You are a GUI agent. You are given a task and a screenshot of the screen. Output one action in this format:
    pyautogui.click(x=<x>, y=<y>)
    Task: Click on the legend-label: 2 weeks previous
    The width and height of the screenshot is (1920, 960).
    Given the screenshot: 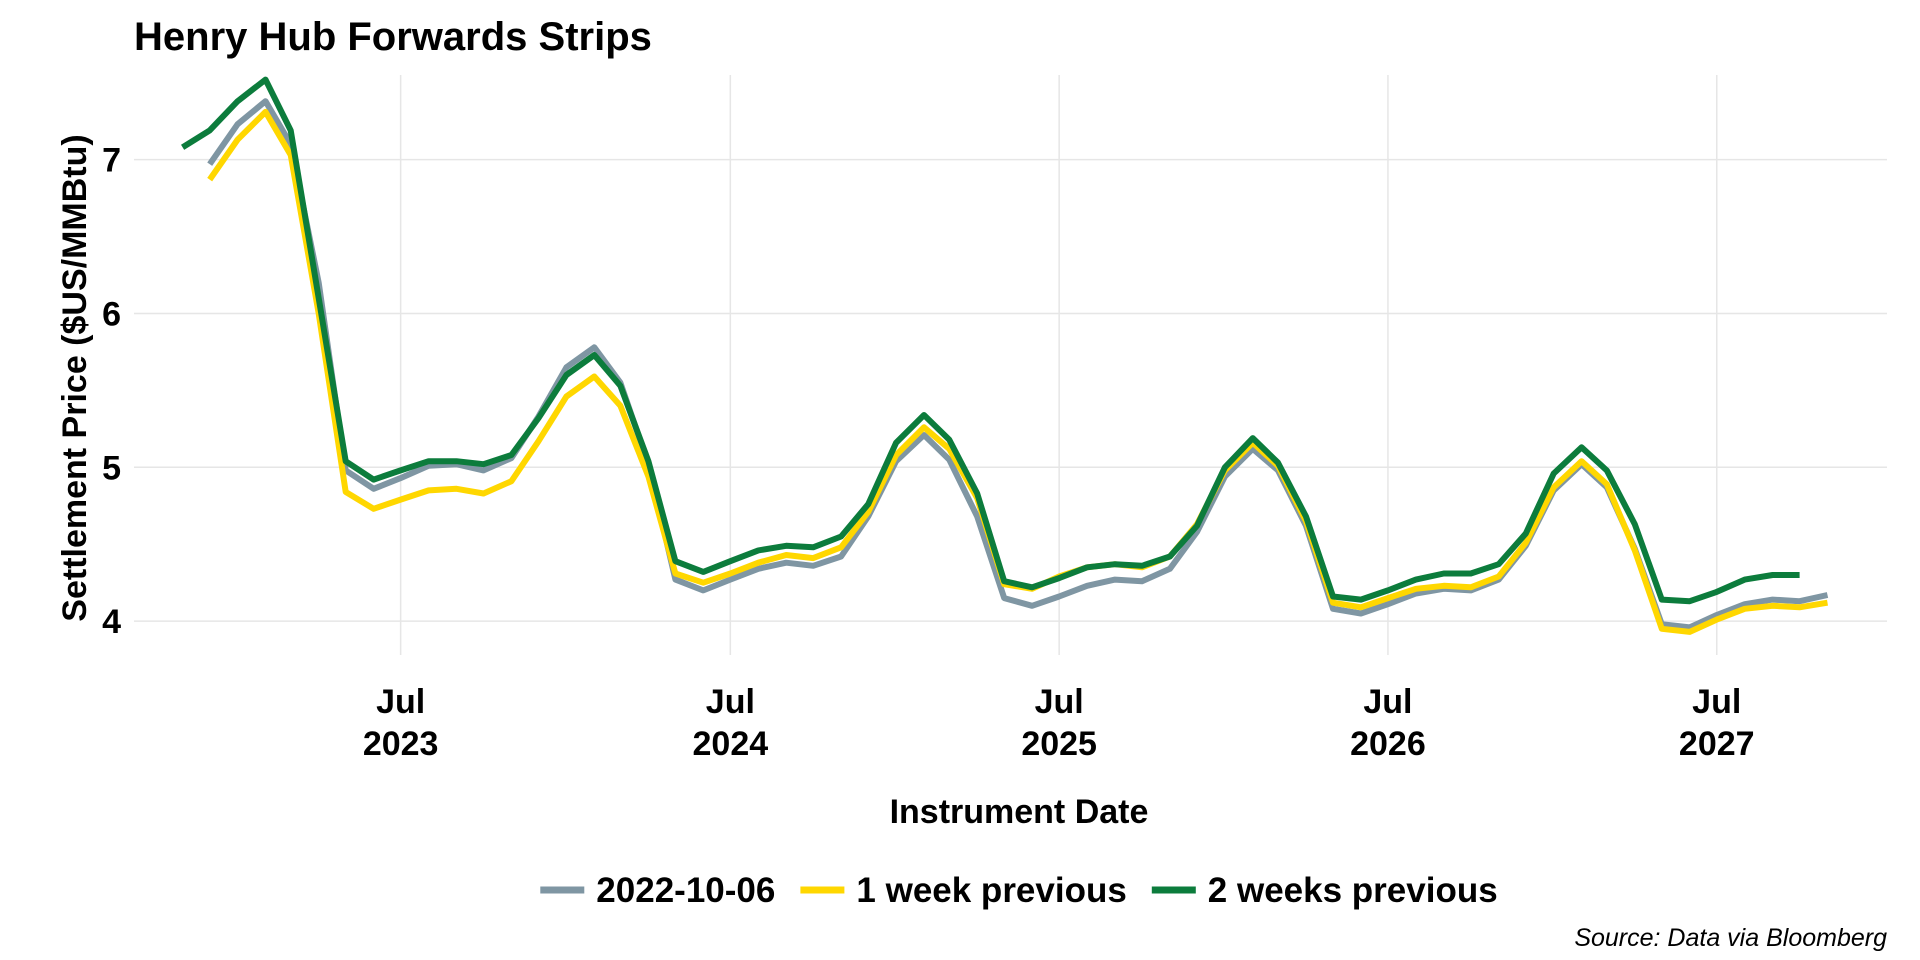 What is the action you would take?
    pyautogui.click(x=1353, y=890)
    